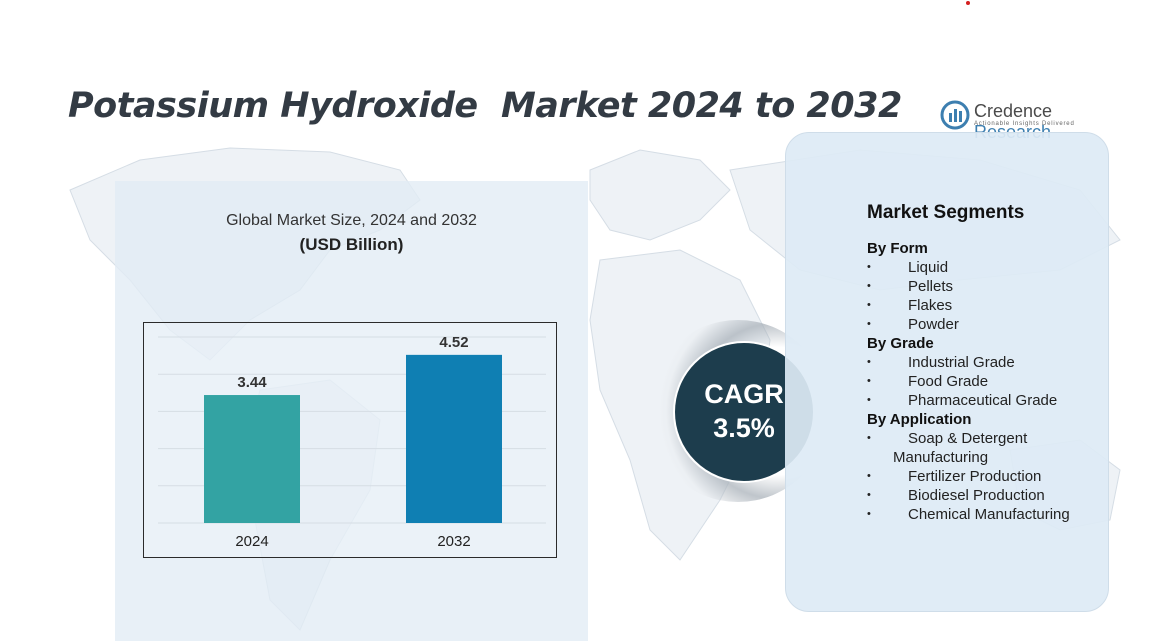 This screenshot has height=641, width=1160. What do you see at coordinates (976, 495) in the screenshot?
I see `segment-item-label: Biodiesel Production` at bounding box center [976, 495].